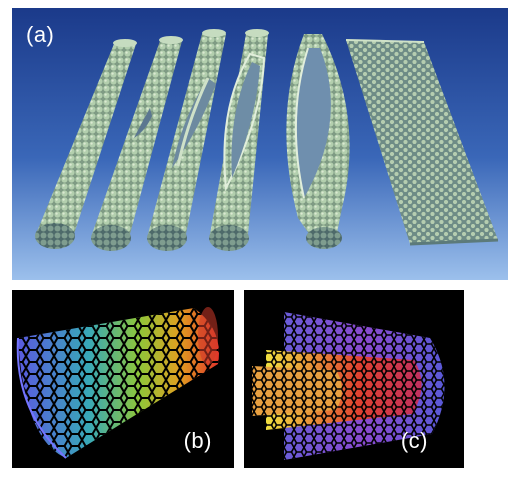 The height and width of the screenshot is (477, 516). I want to click on inner-wall, so click(297, 391).